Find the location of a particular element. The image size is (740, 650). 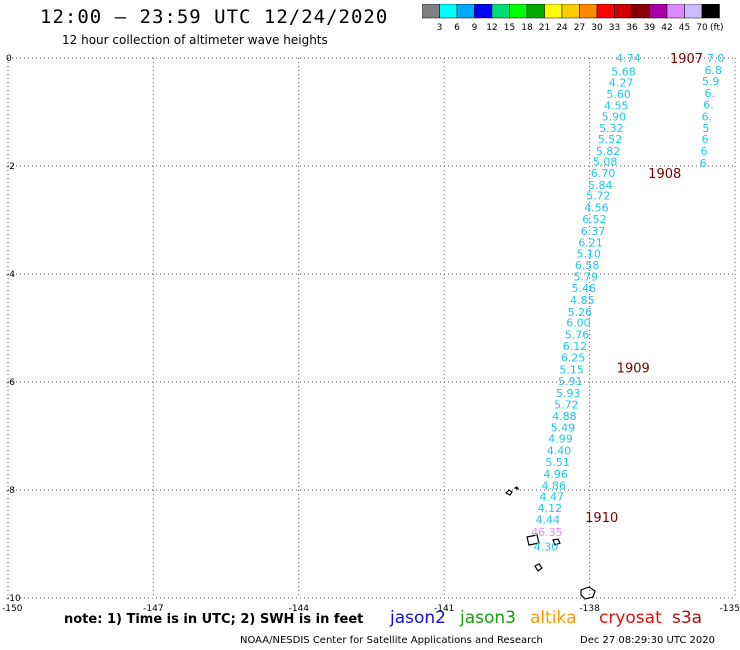

wave-height-label: 4.40 is located at coordinates (559, 451).